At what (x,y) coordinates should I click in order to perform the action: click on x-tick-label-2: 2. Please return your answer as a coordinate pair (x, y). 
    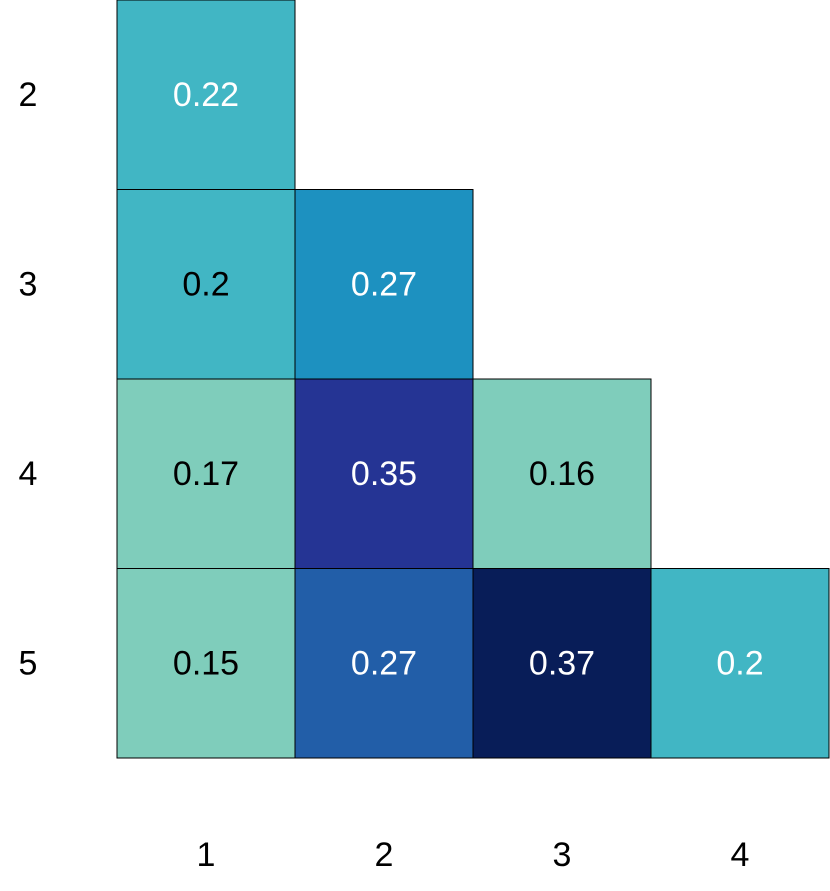
    Looking at the image, I should click on (384, 855).